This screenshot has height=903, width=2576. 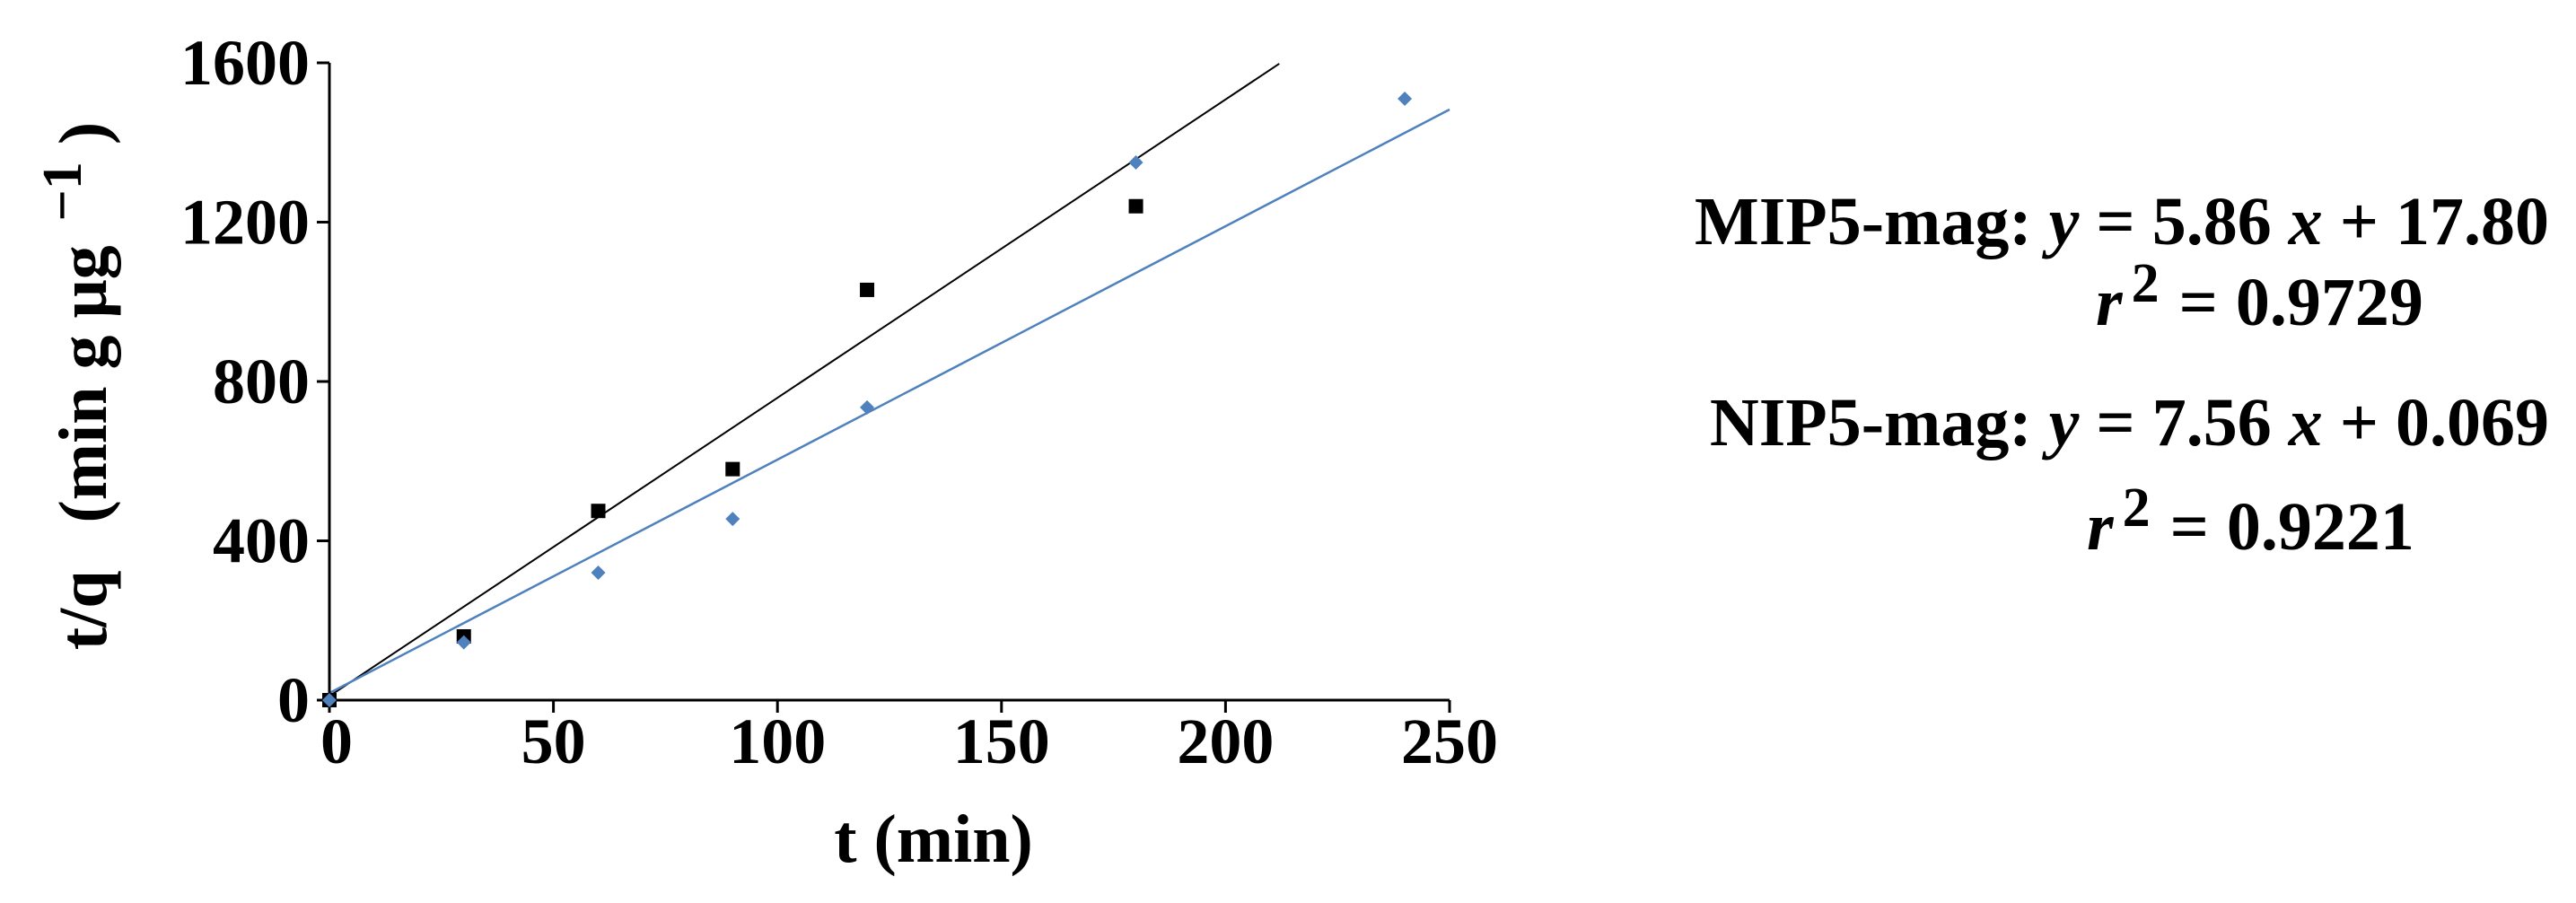 What do you see at coordinates (2110, 302) in the screenshot?
I see `equation-mip-r-sym: r` at bounding box center [2110, 302].